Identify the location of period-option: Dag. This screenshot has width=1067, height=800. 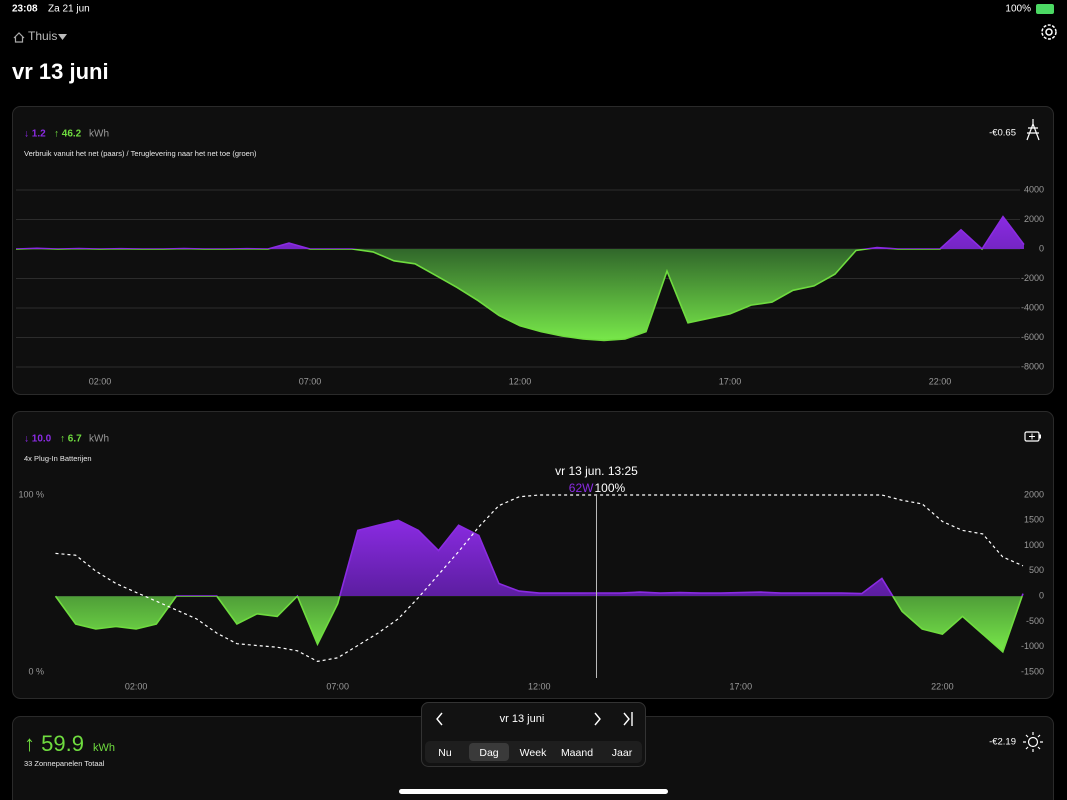
(488, 753).